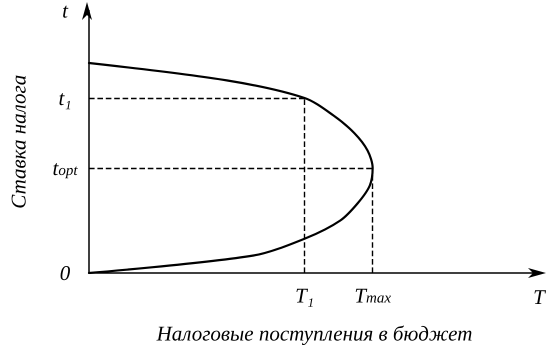 Image resolution: width=551 pixels, height=353 pixels. What do you see at coordinates (304, 296) in the screenshot?
I see `ref-line-label: T₁` at bounding box center [304, 296].